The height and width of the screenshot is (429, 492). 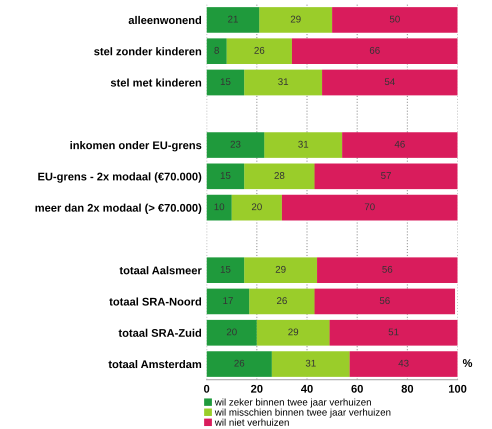 I want to click on data-label: 21, so click(x=233, y=19).